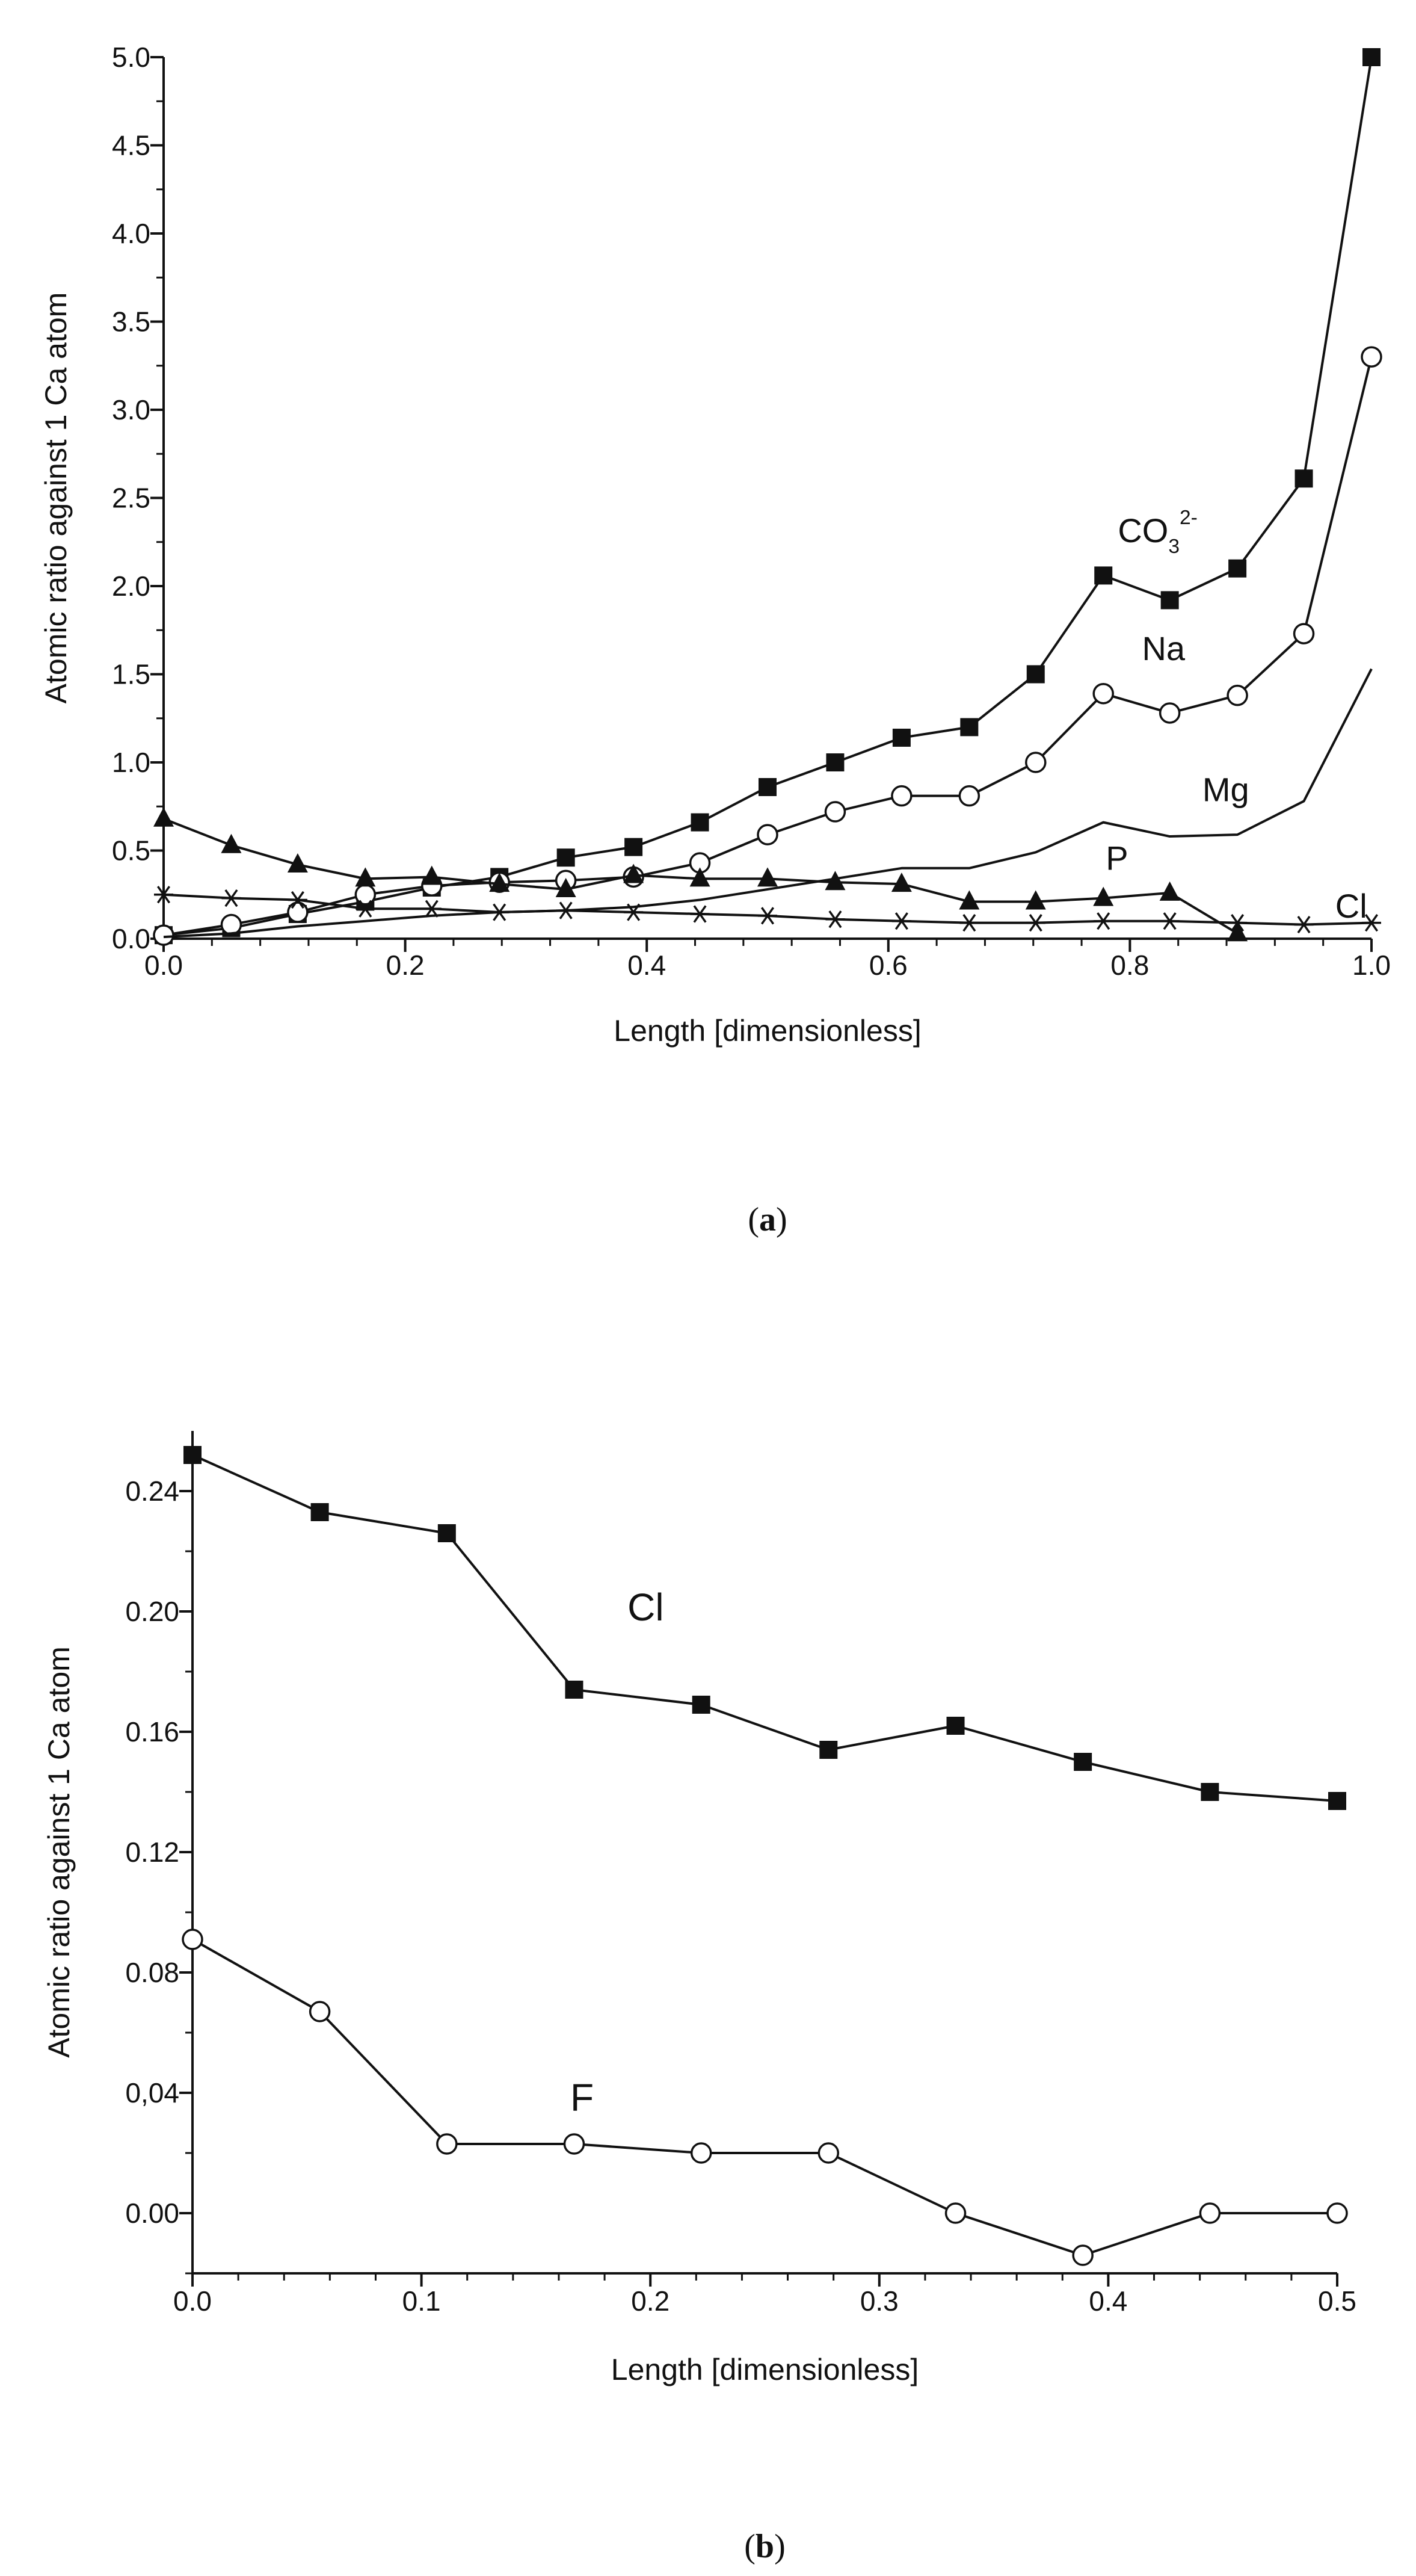 The height and width of the screenshot is (2576, 1416). I want to click on series-cl: Cl, so click(764, 1628).